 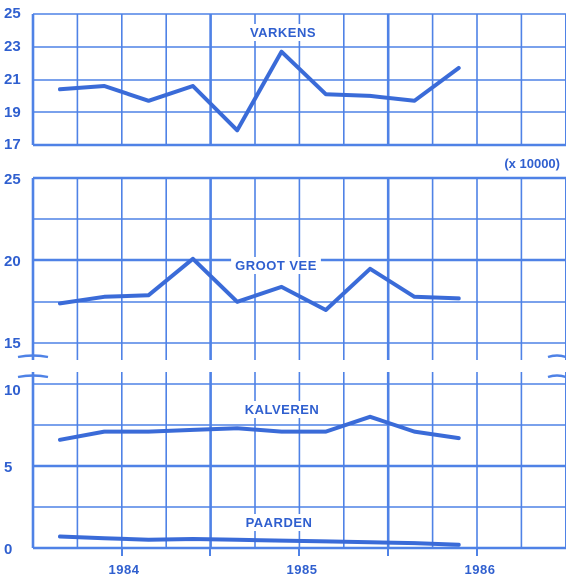 I want to click on series-label: KALVEREN, so click(x=282, y=409).